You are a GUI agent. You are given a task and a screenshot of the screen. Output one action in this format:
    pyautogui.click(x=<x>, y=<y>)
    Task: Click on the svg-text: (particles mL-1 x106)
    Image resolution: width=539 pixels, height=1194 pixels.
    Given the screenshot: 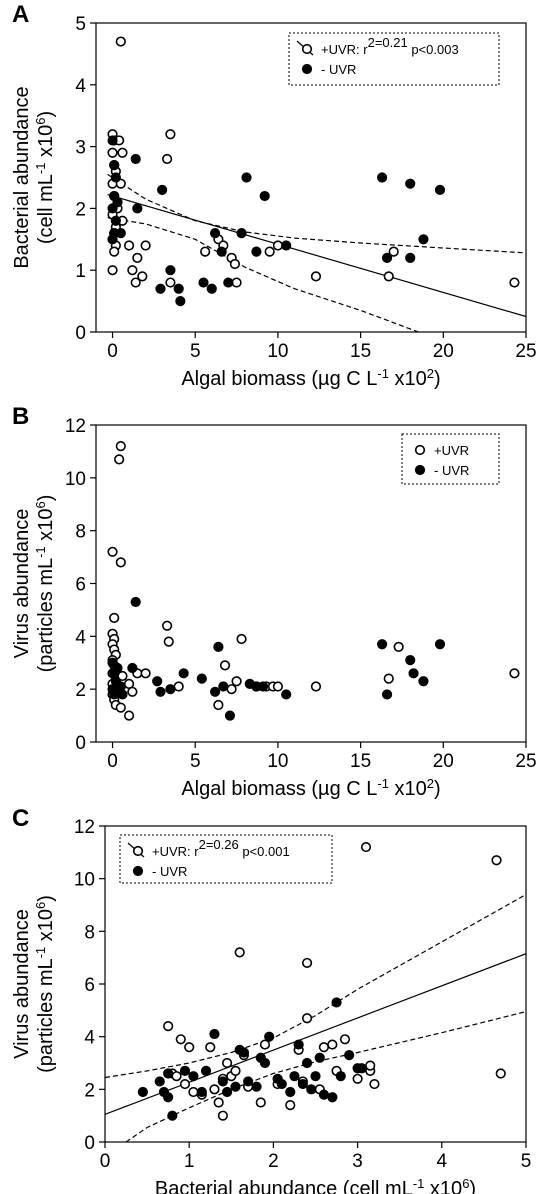 What is the action you would take?
    pyautogui.click(x=45, y=984)
    